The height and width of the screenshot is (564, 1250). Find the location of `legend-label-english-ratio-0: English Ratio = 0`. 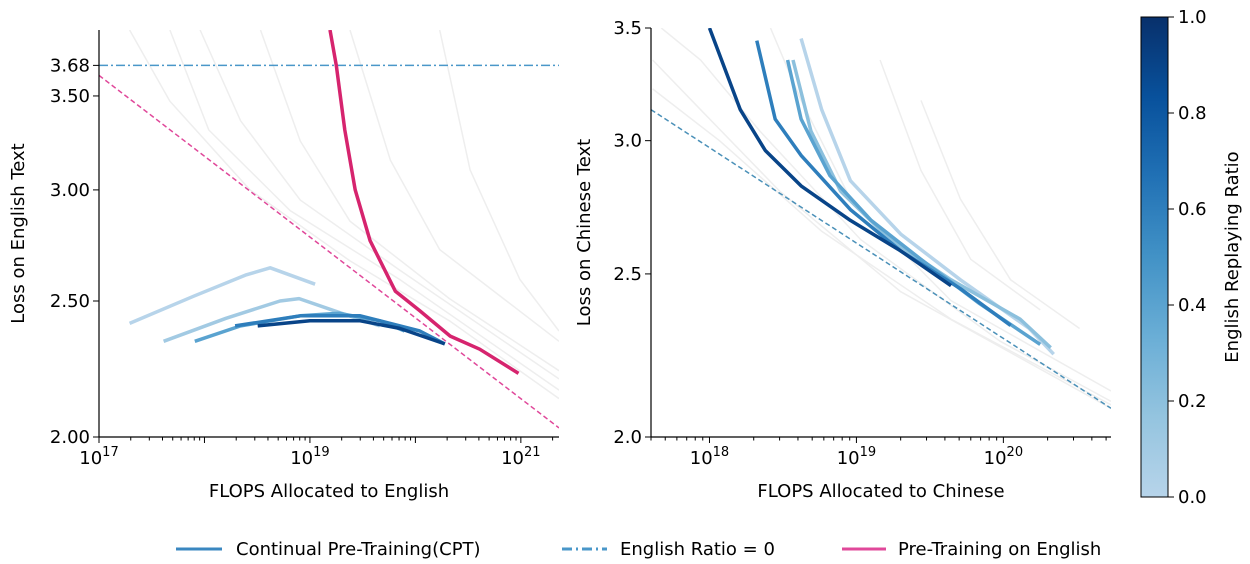

legend-label-english-ratio-0: English Ratio = 0 is located at coordinates (697, 549).